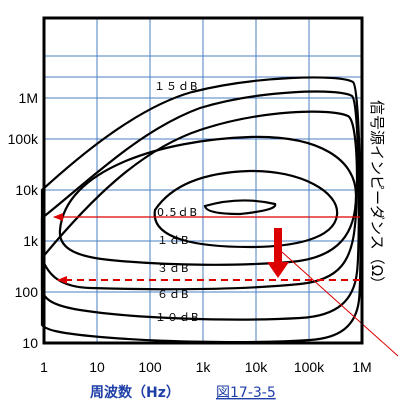 This screenshot has height=413, width=401. What do you see at coordinates (257, 367) in the screenshot?
I see `x-tick-label: 10k` at bounding box center [257, 367].